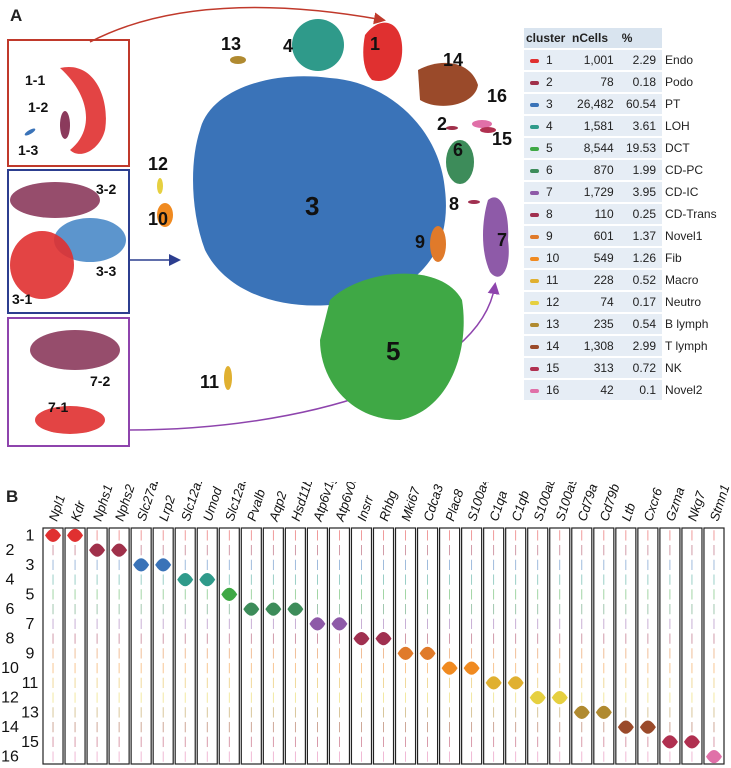  Describe the element at coordinates (30, 624) in the screenshot. I see `row-cluster-label: 7` at that location.